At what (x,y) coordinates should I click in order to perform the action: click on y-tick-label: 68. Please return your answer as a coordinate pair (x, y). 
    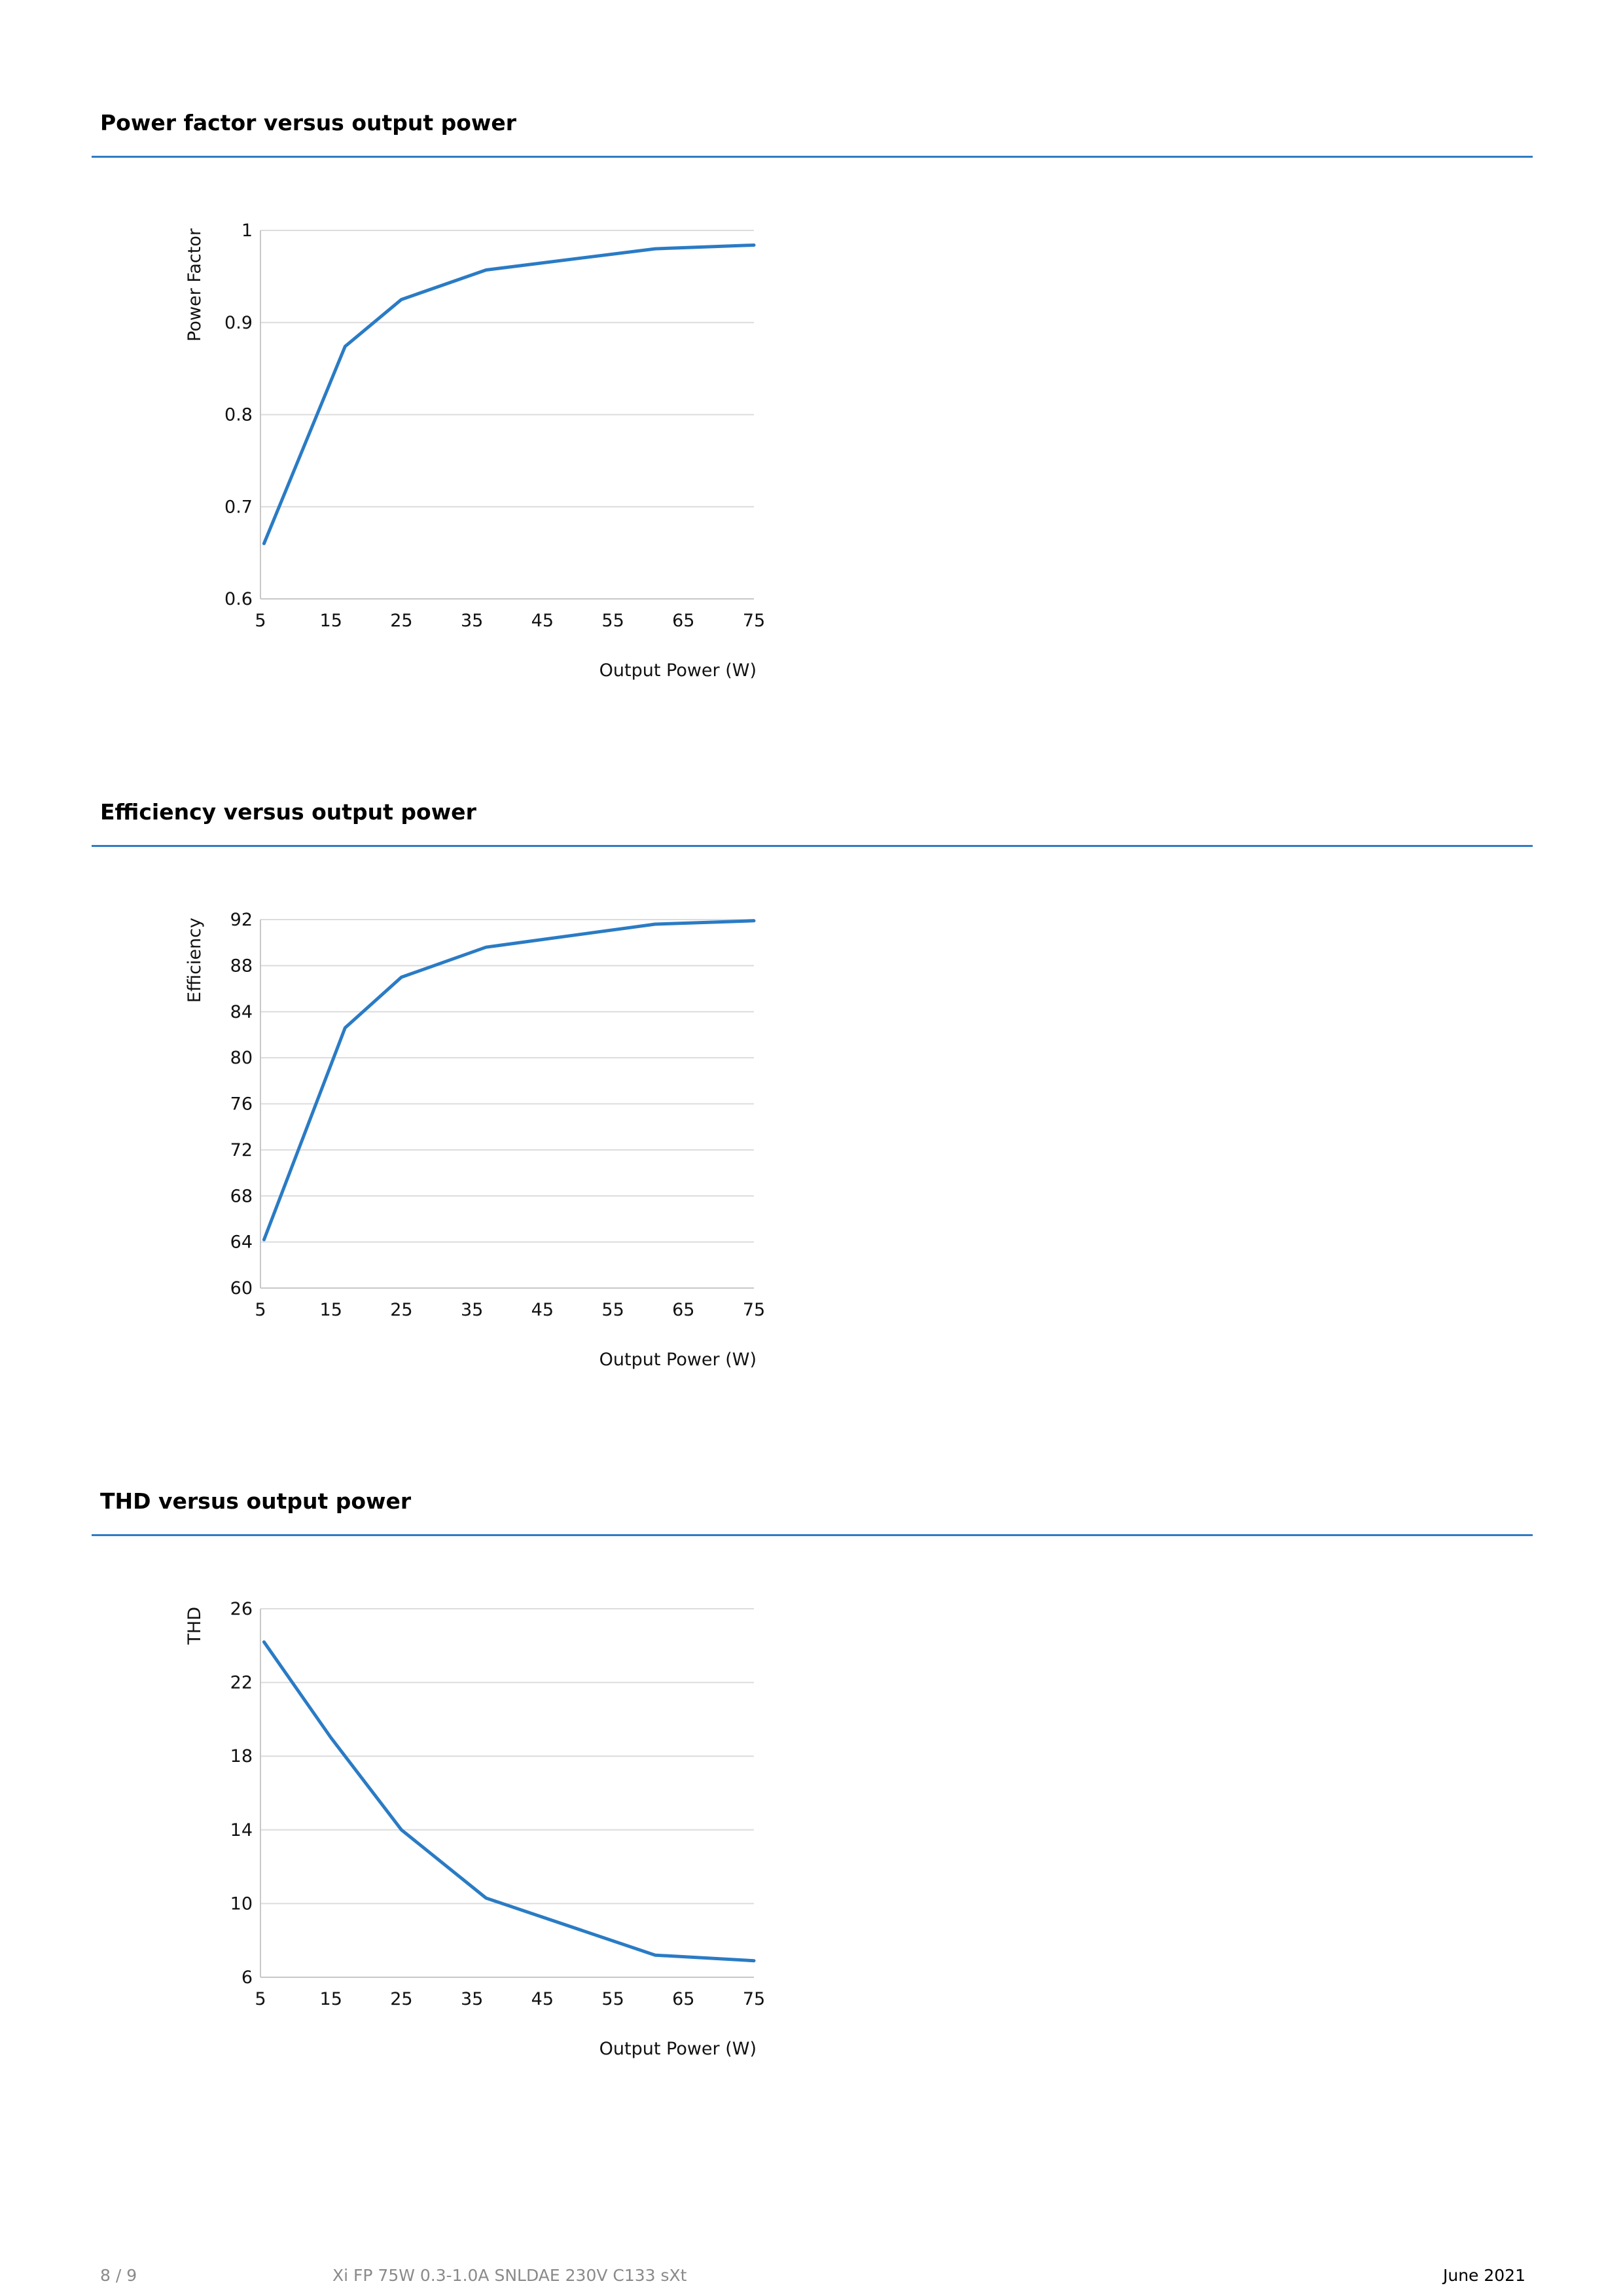
    Looking at the image, I should click on (241, 1196).